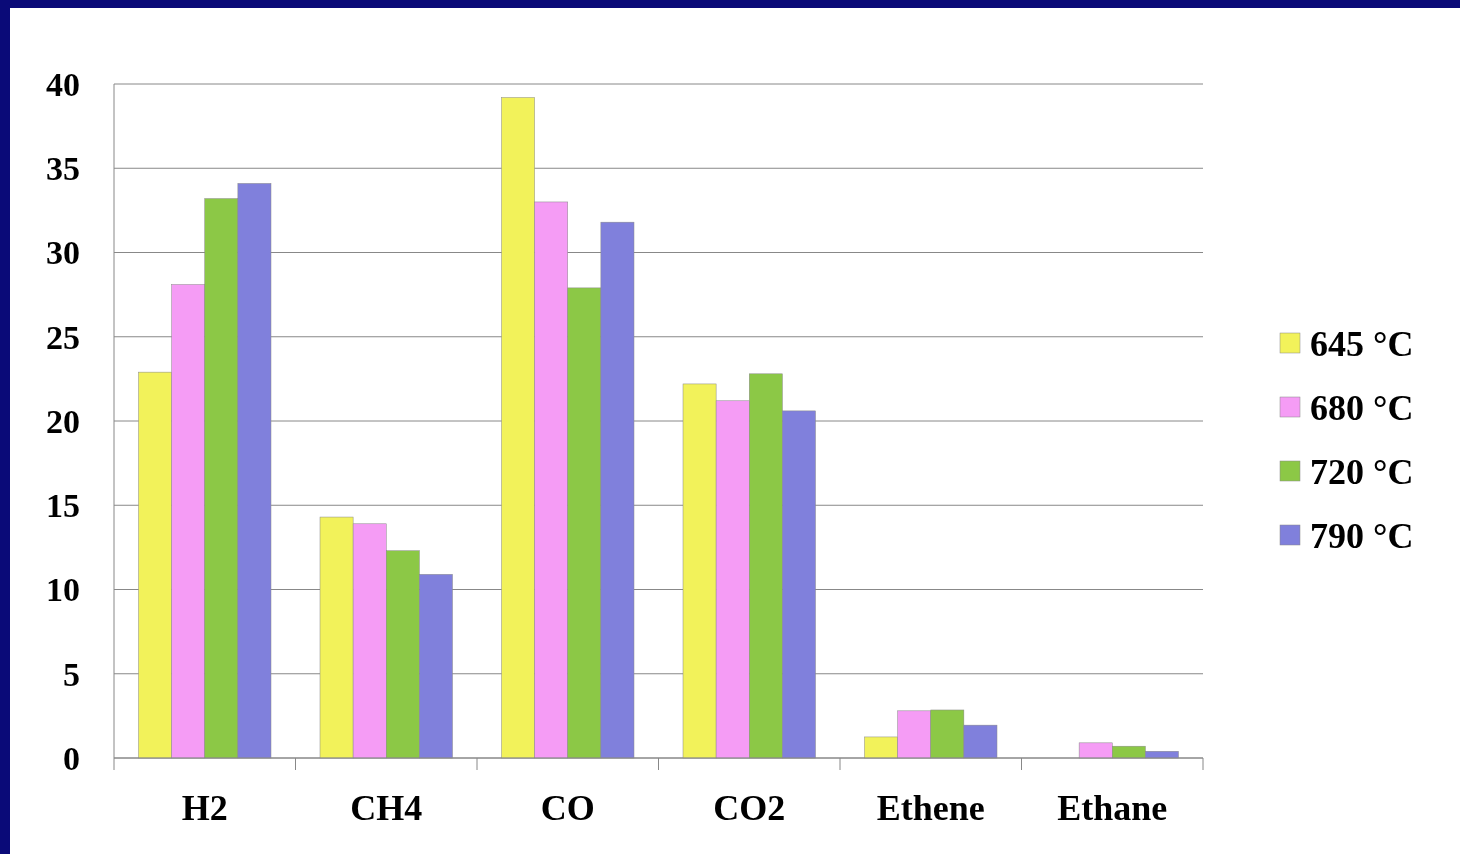 This screenshot has width=1460, height=854. I want to click on y-tick-label: 15, so click(63, 506).